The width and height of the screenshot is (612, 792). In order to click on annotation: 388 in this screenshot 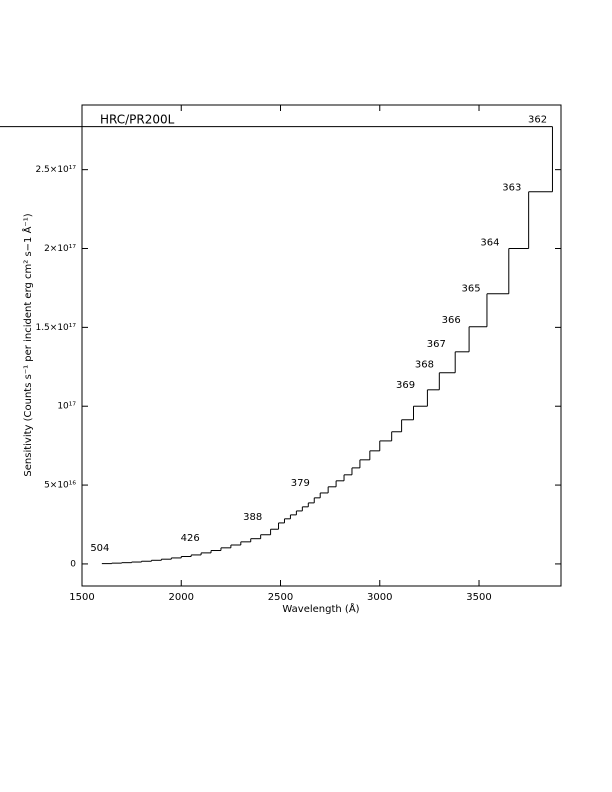, I will do `click(252, 517)`.